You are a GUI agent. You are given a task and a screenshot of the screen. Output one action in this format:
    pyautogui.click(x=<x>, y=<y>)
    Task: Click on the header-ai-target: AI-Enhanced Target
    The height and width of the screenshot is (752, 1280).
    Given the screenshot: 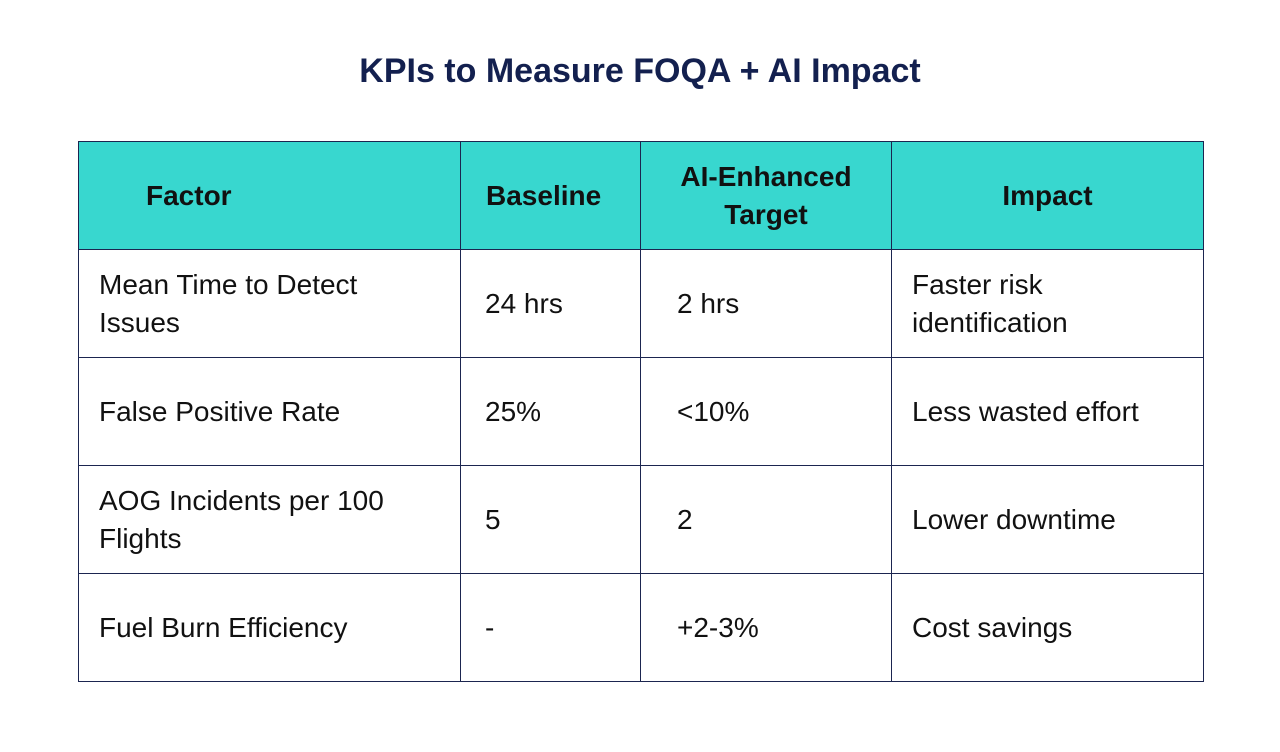 What is the action you would take?
    pyautogui.click(x=766, y=195)
    